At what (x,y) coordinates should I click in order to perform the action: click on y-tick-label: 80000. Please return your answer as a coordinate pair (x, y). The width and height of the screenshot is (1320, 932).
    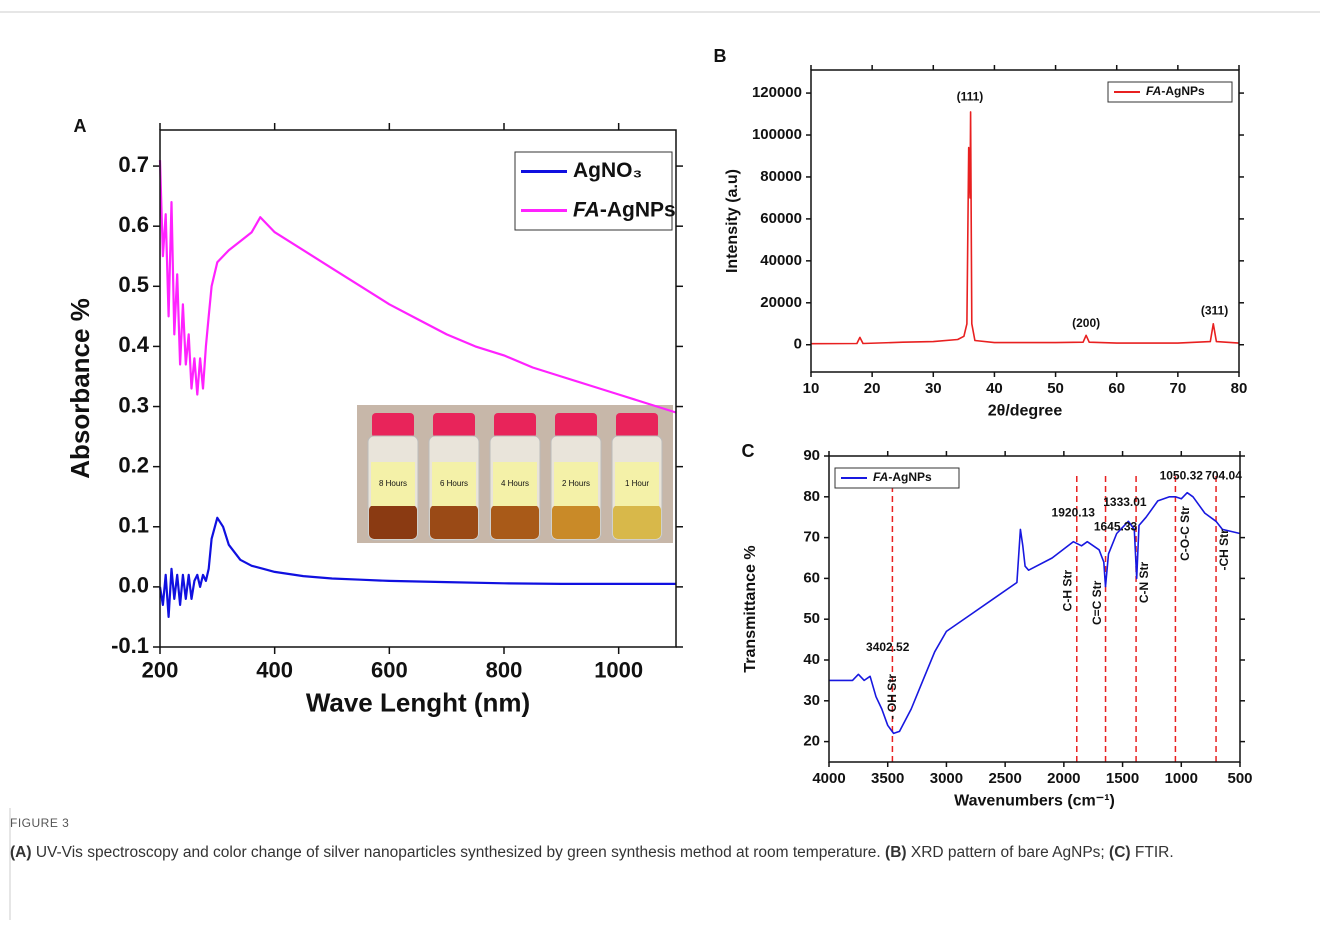
    Looking at the image, I should click on (781, 176).